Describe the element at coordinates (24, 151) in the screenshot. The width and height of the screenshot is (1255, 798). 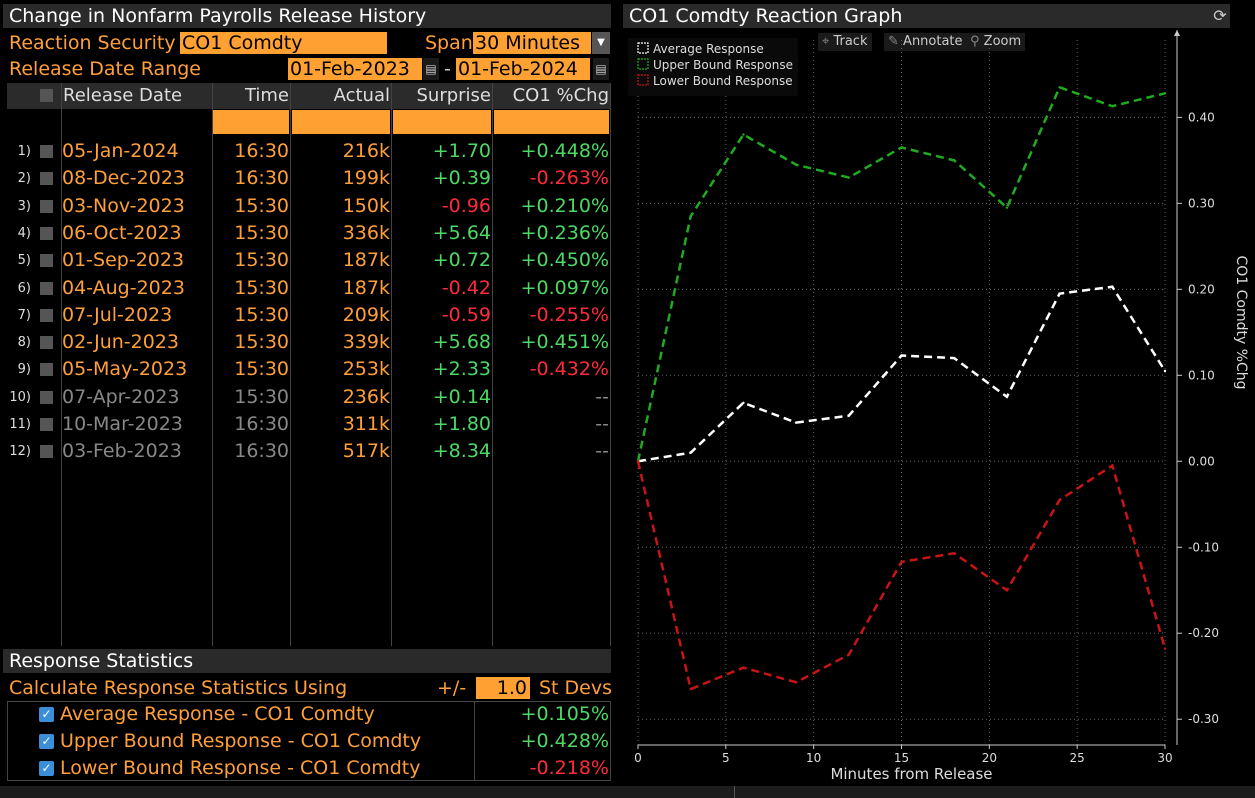
I see `row-number: 1)` at that location.